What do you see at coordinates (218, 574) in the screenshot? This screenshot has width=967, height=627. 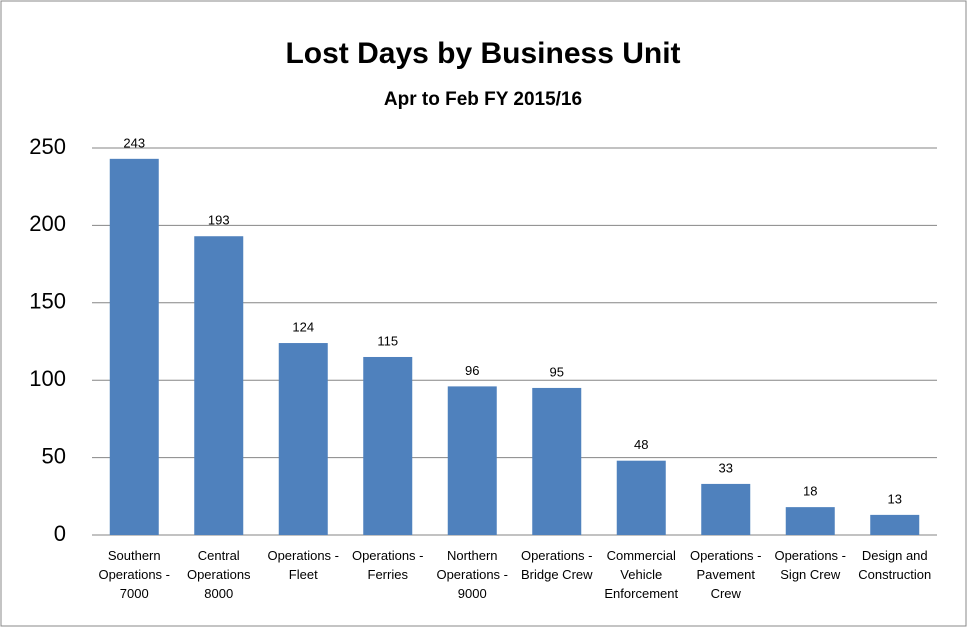 I see `x-tick-label: Central Operations 8000` at bounding box center [218, 574].